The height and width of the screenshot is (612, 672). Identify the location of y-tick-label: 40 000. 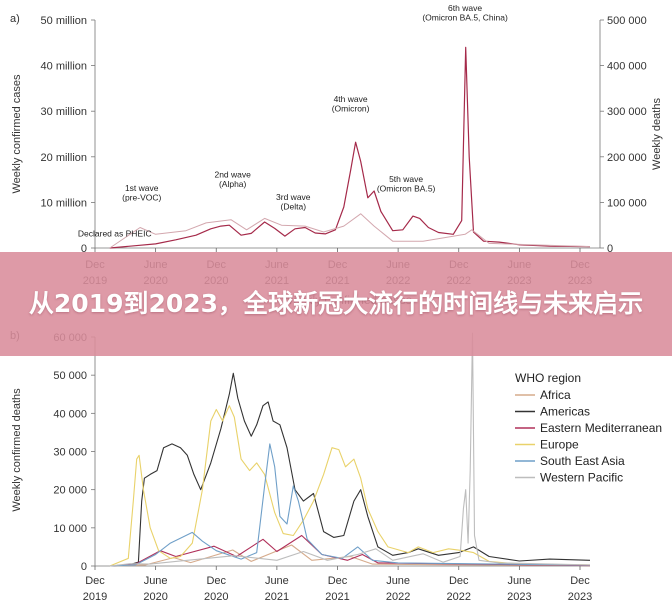
(70, 414).